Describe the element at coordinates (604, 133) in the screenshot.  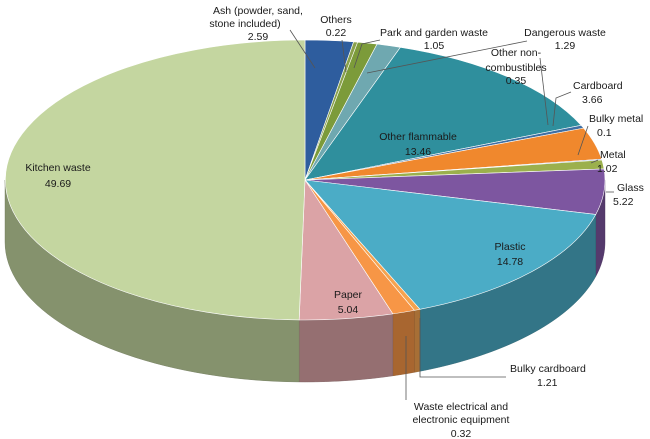
I see `label-bulky-metal-value: 0.1` at that location.